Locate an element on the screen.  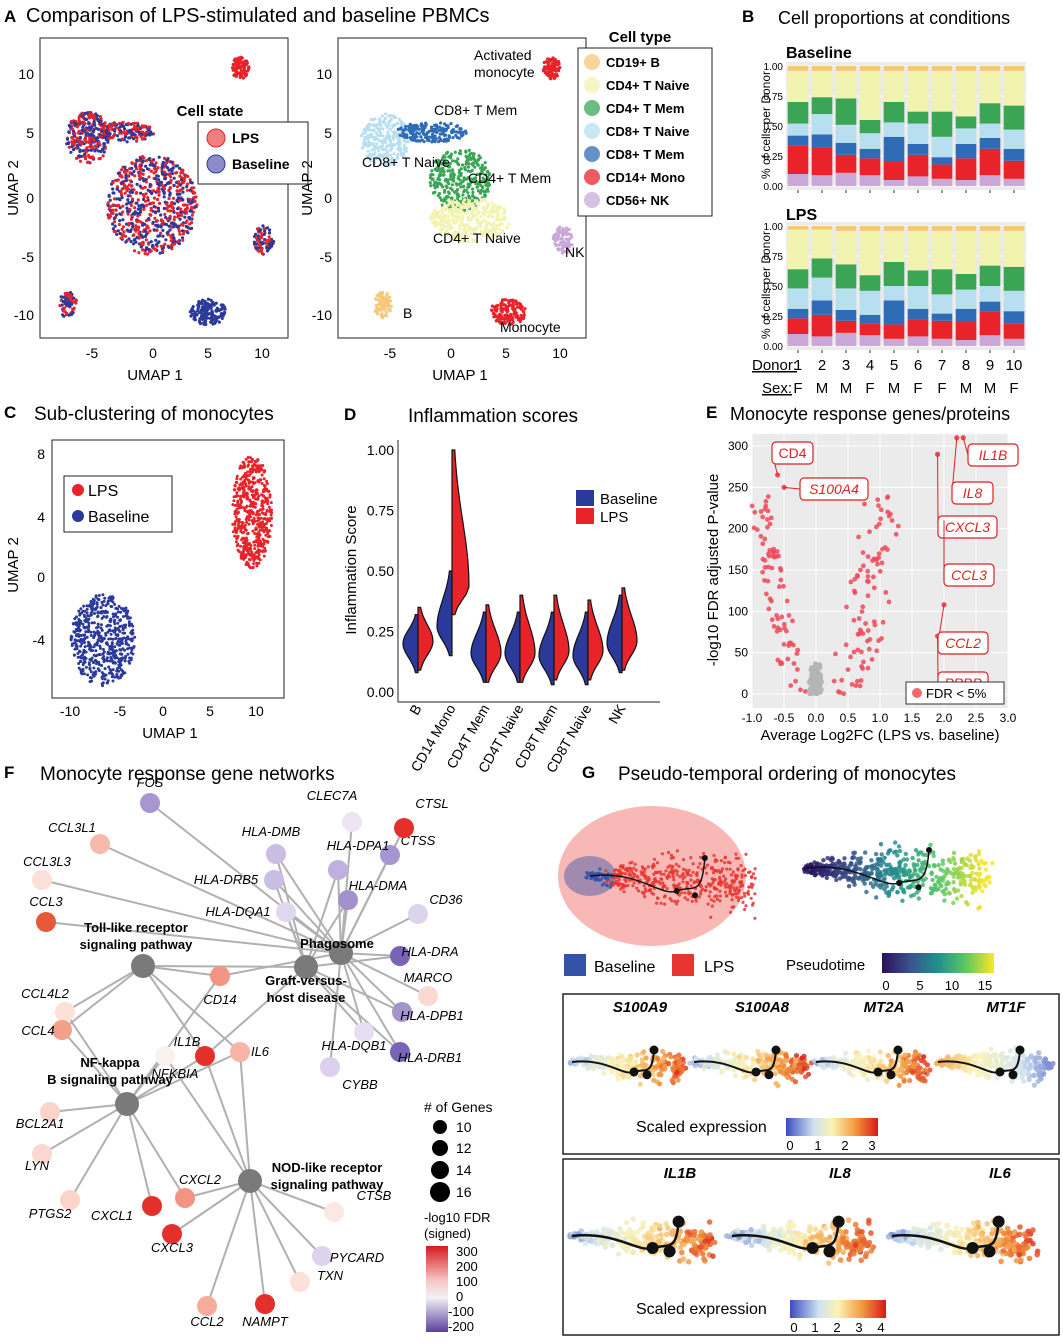
xtick: 10 is located at coordinates (256, 711).